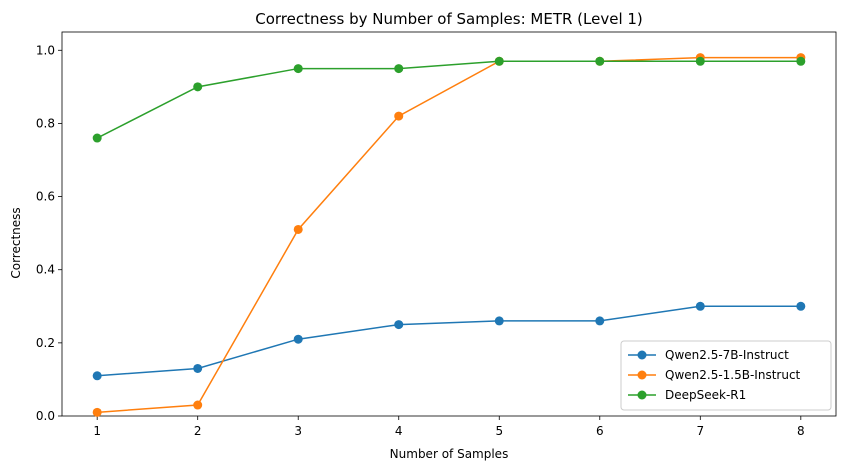 This screenshot has height=470, width=846. I want to click on y-tick-label: 0.2, so click(45, 343).